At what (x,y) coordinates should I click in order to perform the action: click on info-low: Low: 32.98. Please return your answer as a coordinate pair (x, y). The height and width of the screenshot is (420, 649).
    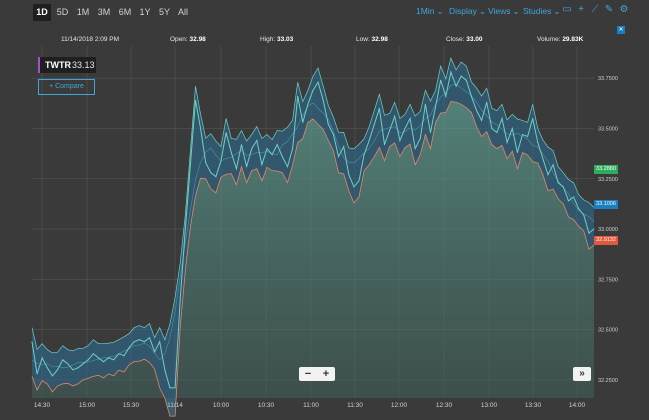
    Looking at the image, I should click on (372, 39).